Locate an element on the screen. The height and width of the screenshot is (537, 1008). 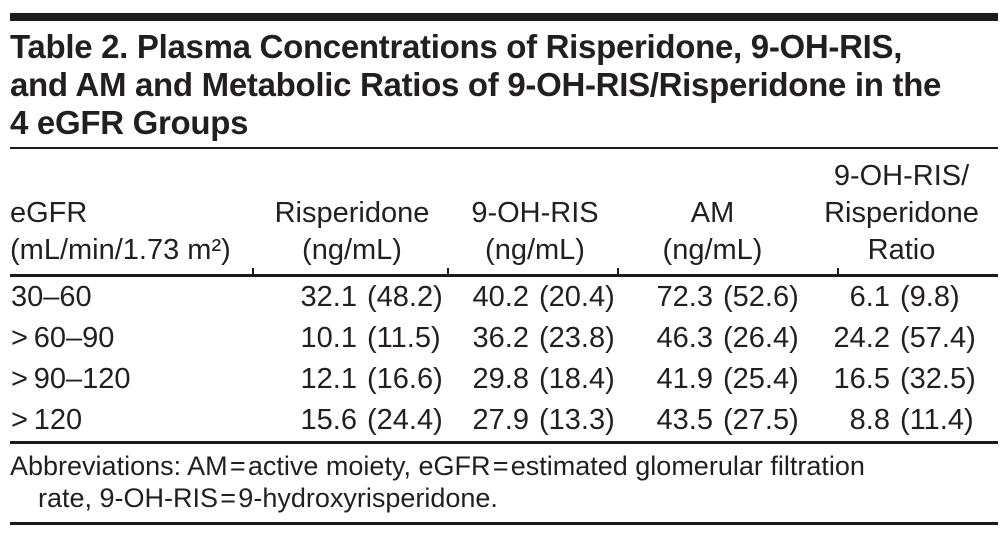
mean-value: 24.2 is located at coordinates (861, 338).